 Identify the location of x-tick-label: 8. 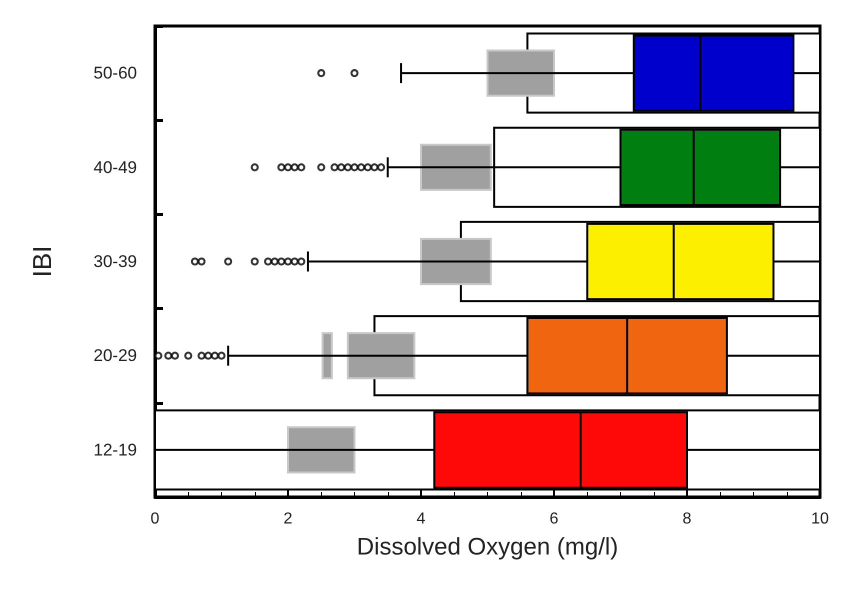
(687, 519).